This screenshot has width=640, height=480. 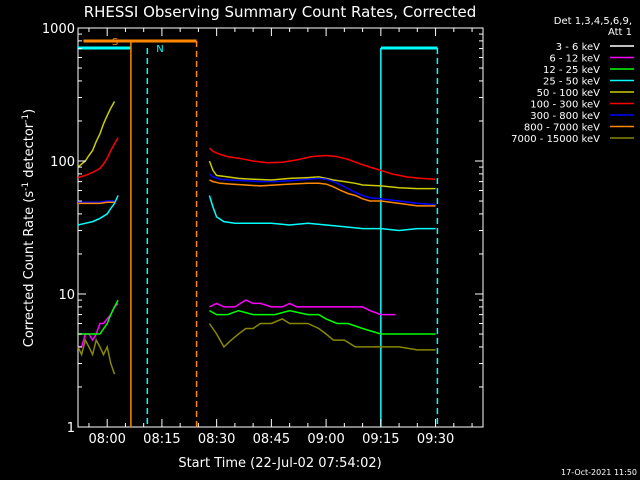 I want to click on x-axis-label: Start Time (22-Jul-02 07:54:02), so click(x=279, y=463).